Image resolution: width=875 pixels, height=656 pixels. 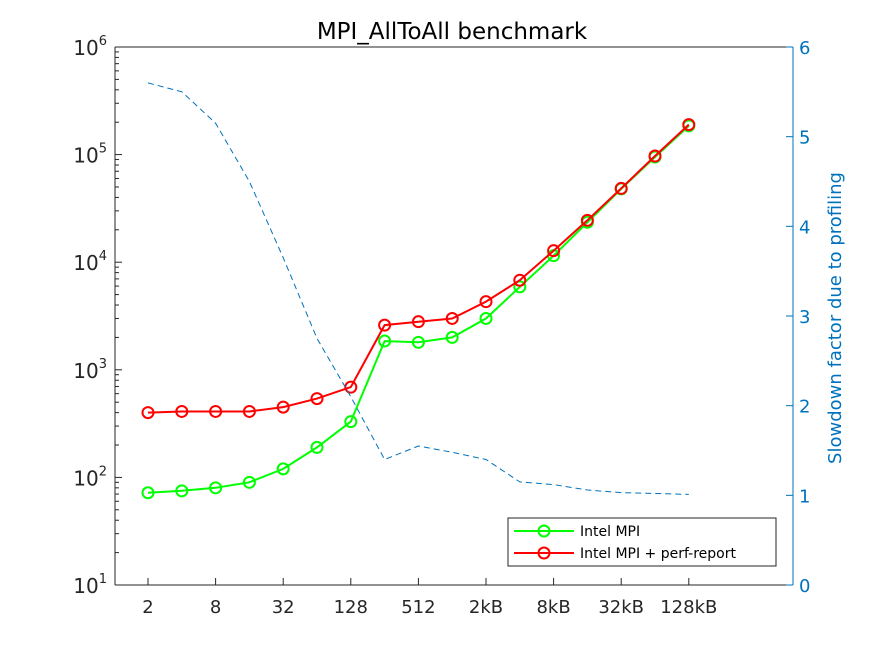 What do you see at coordinates (90, 155) in the screenshot?
I see `y-left-tick-label: 10⁵` at bounding box center [90, 155].